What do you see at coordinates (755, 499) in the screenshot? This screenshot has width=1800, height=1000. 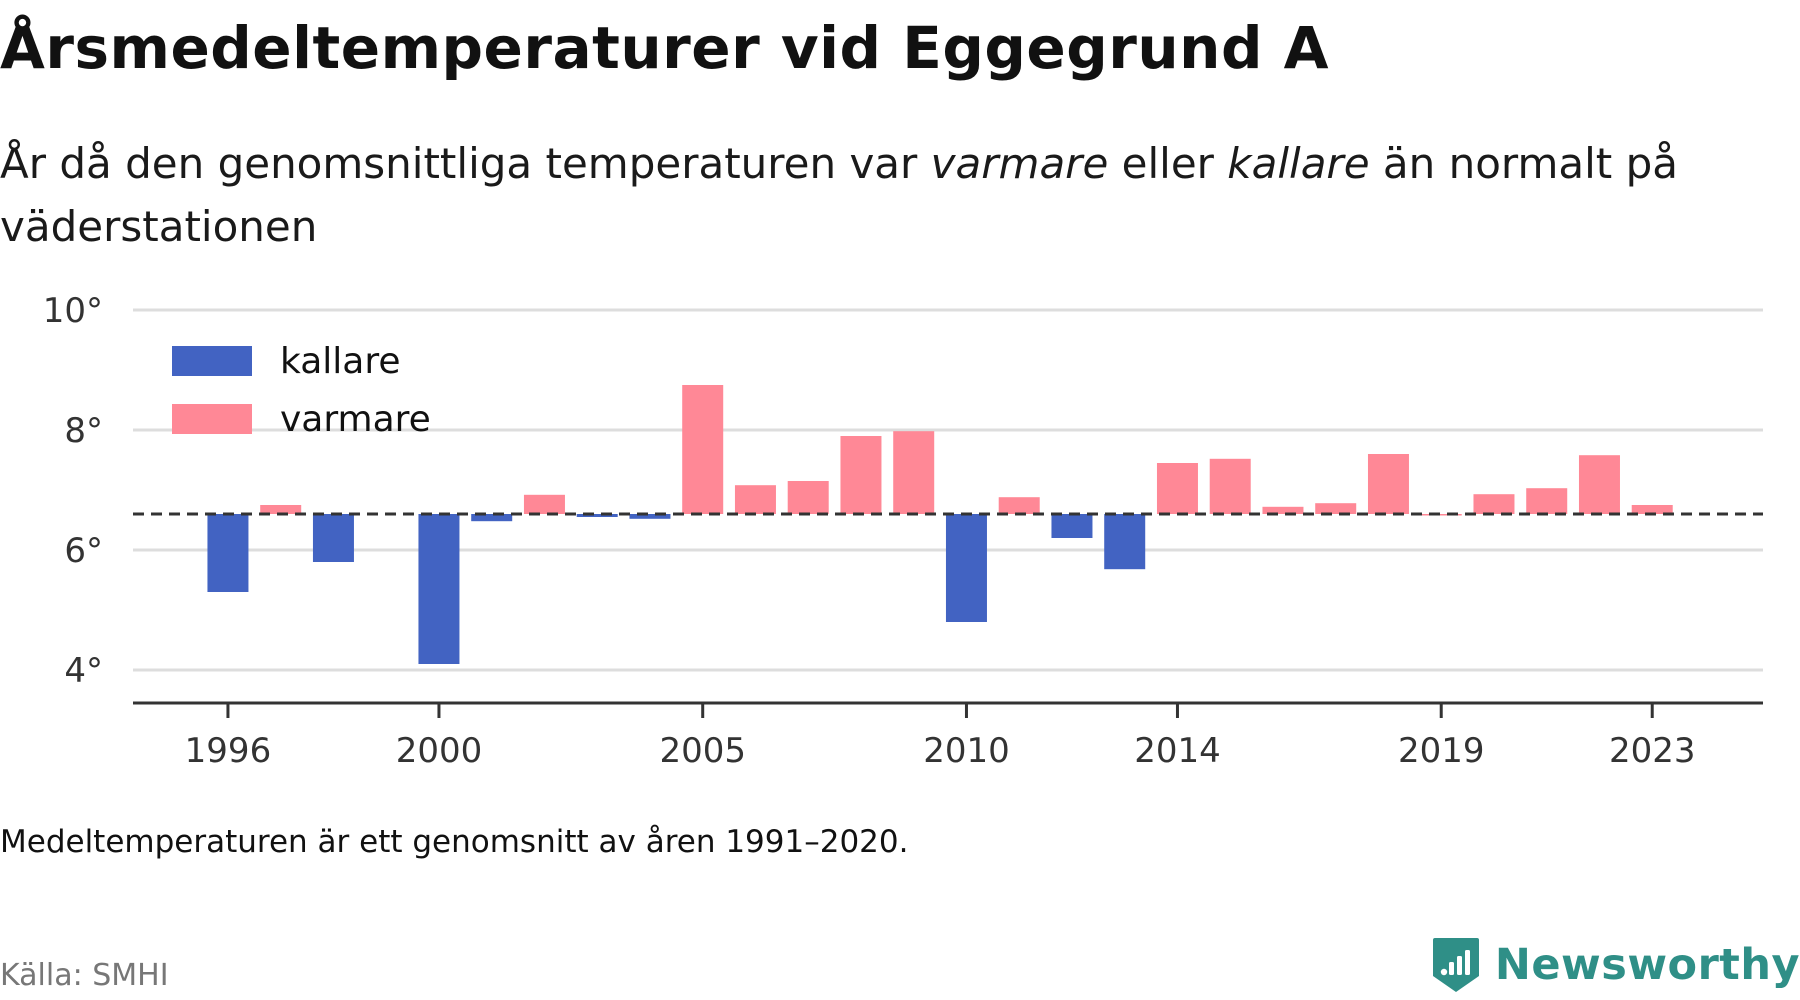 I see `bar-2006` at bounding box center [755, 499].